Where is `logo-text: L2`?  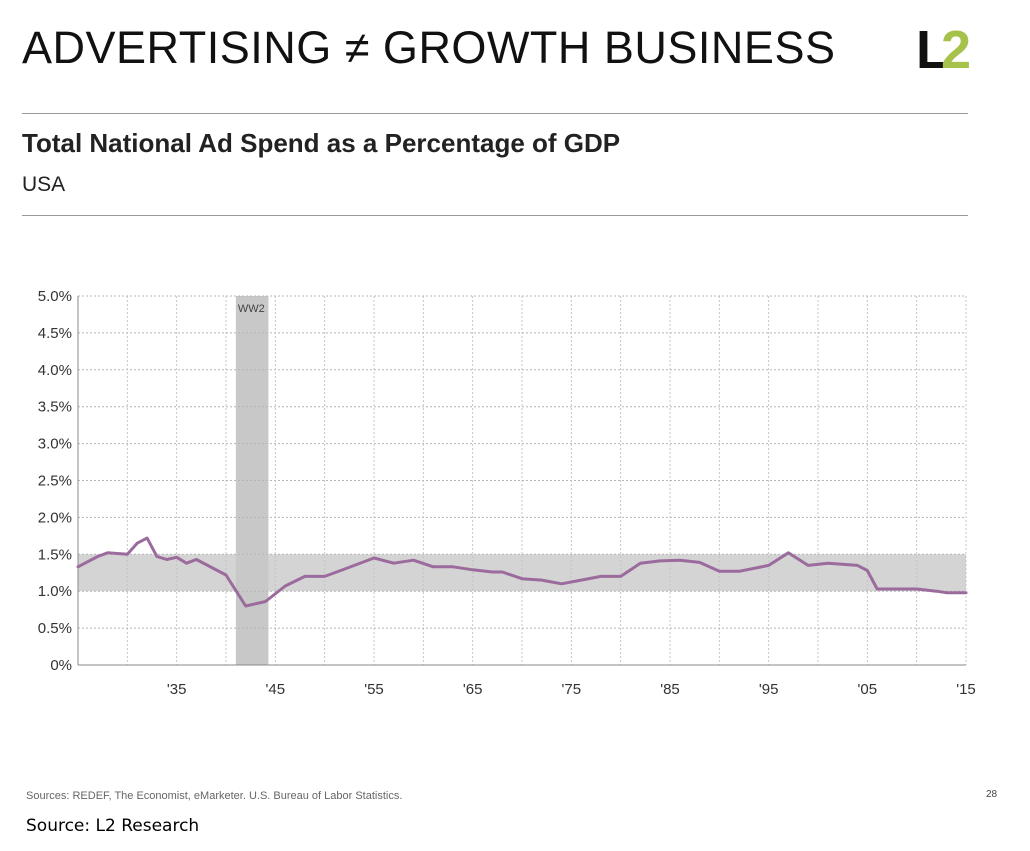 logo-text: L2 is located at coordinates (943, 47).